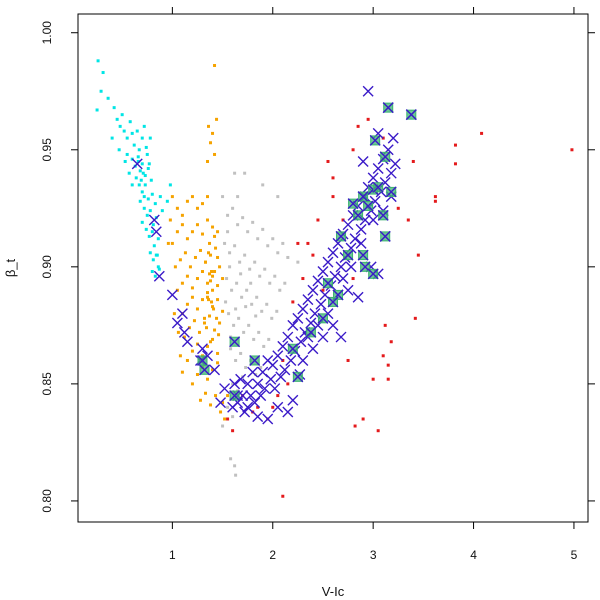 This screenshot has width=600, height=600. Describe the element at coordinates (574, 555) in the screenshot. I see `x-tick-label: 5` at that location.